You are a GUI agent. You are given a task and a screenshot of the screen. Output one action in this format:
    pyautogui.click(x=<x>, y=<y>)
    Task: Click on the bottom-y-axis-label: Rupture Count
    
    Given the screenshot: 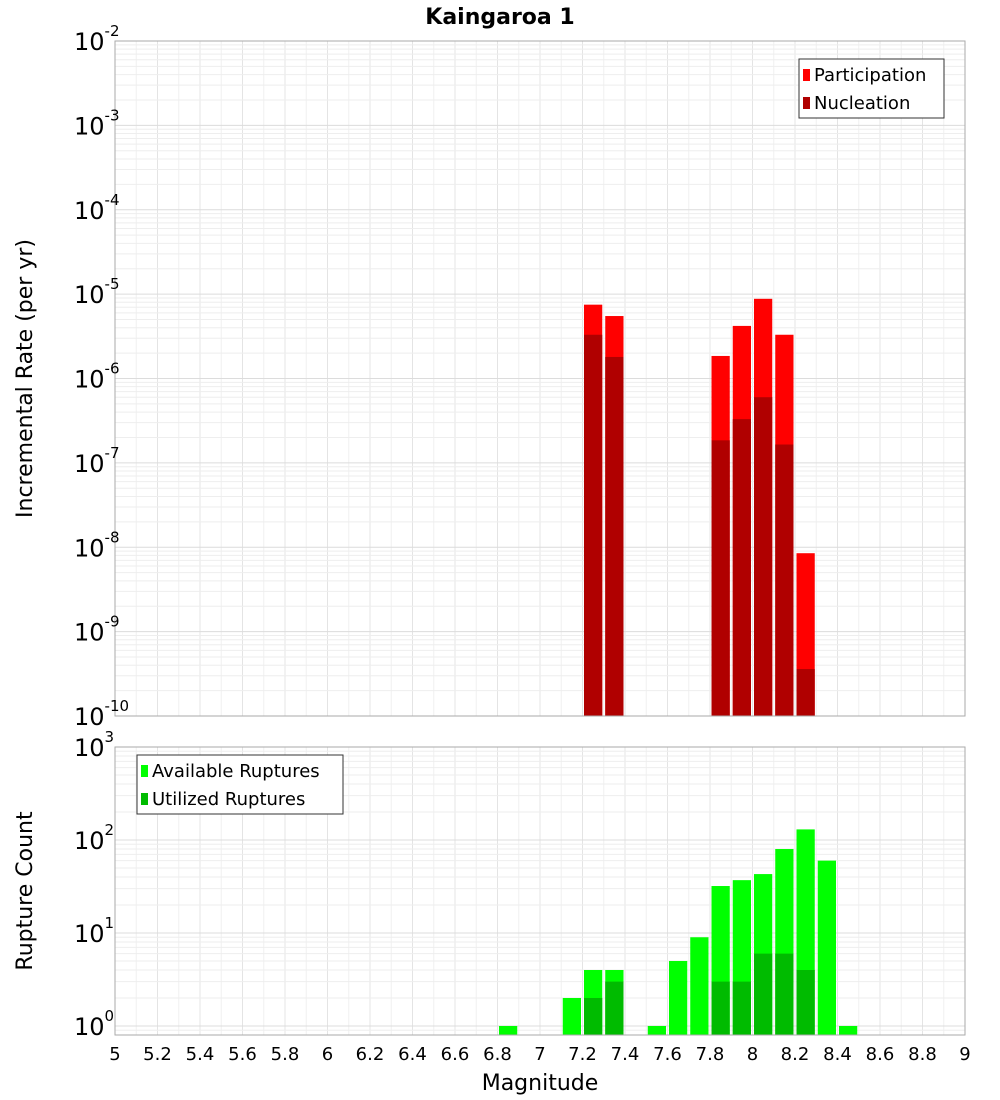 What is the action you would take?
    pyautogui.click(x=25, y=891)
    